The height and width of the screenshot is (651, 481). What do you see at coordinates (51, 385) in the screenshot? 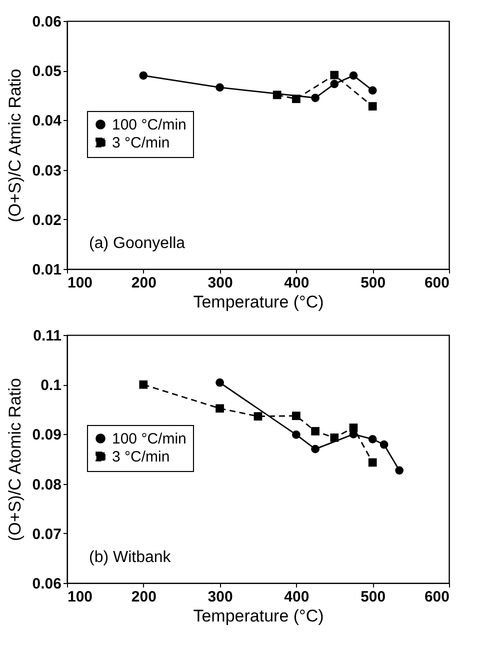
I see `y-tick-label: 0.1` at bounding box center [51, 385].